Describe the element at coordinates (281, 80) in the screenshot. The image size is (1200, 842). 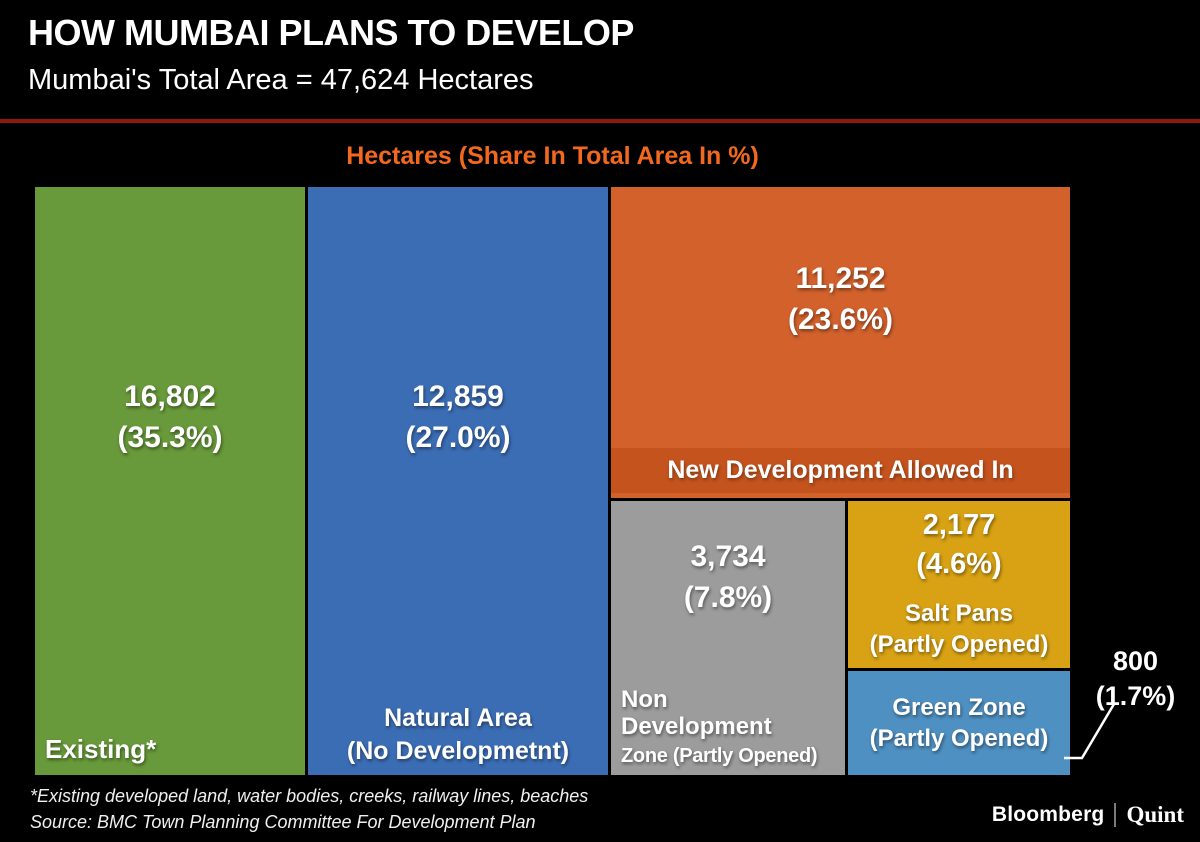
I see `page-subtitle: Mumbai's Total Area = 47,624 Hectares` at that location.